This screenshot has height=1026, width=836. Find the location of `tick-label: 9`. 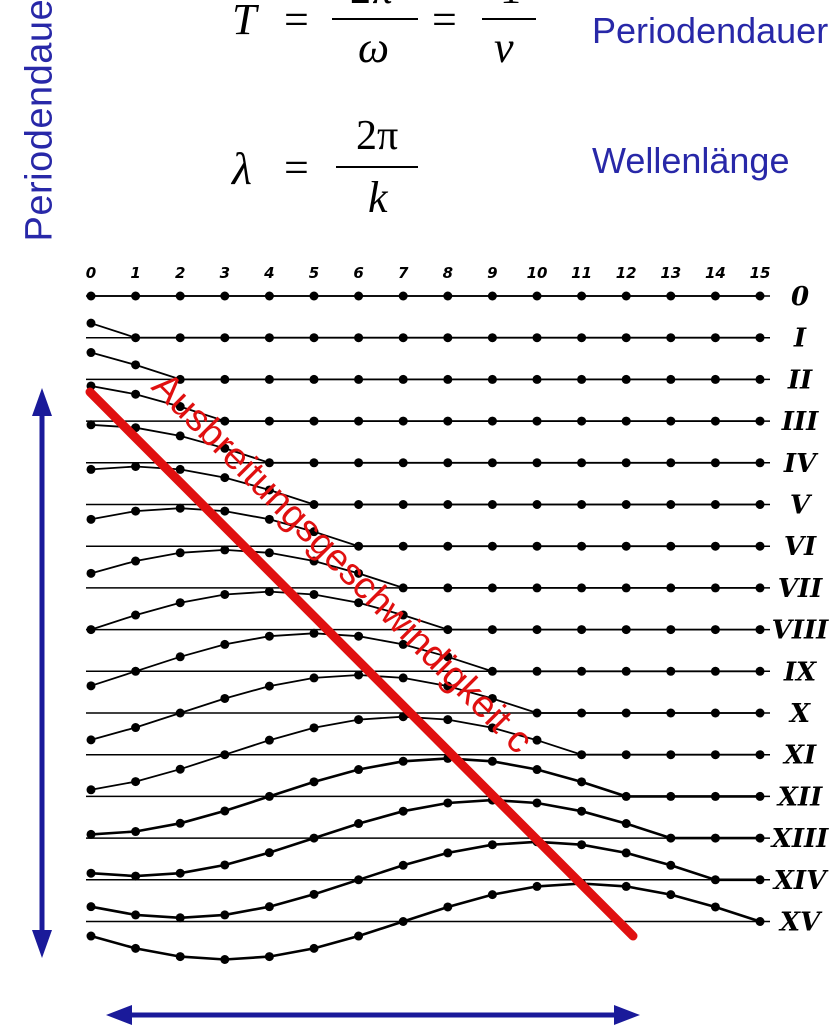

tick-label: 9 is located at coordinates (492, 273).